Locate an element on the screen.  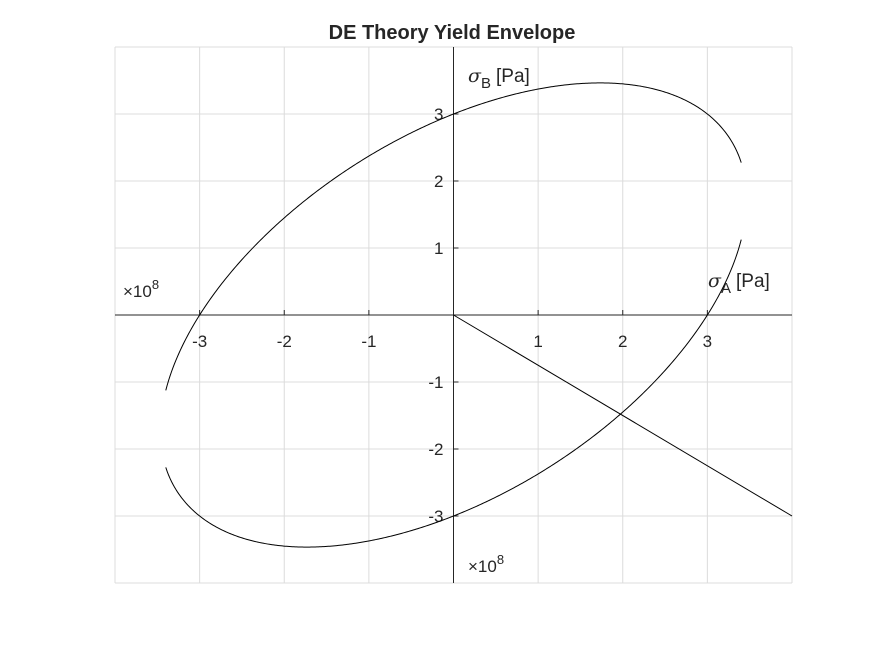
y-exponent-power: 8 is located at coordinates (500, 559).